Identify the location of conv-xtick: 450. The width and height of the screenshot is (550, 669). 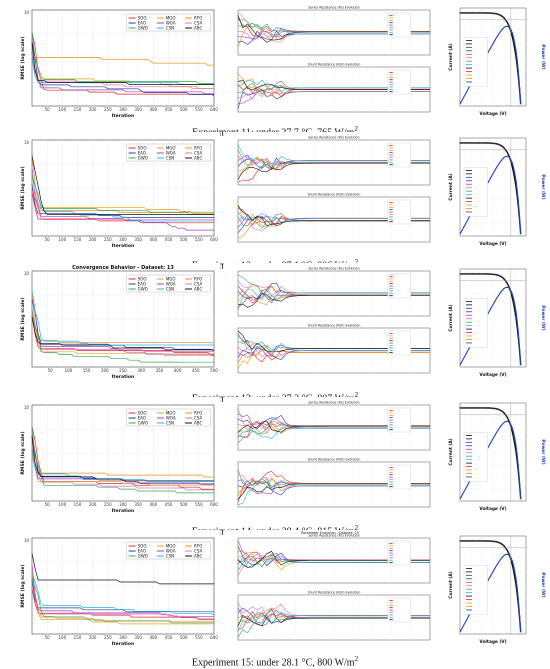
(169, 504).